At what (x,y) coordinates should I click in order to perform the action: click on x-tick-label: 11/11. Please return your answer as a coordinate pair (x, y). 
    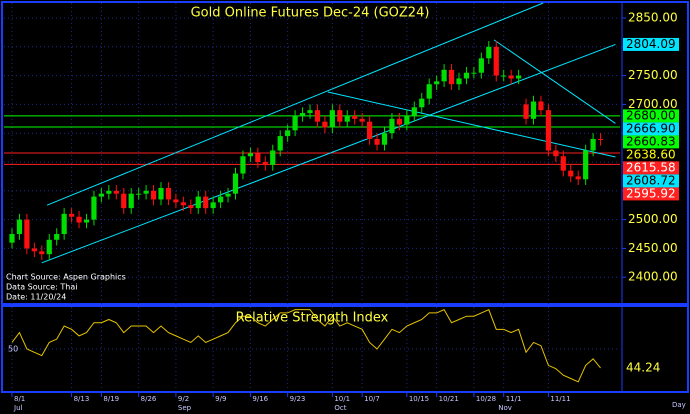
    Looking at the image, I should click on (560, 399).